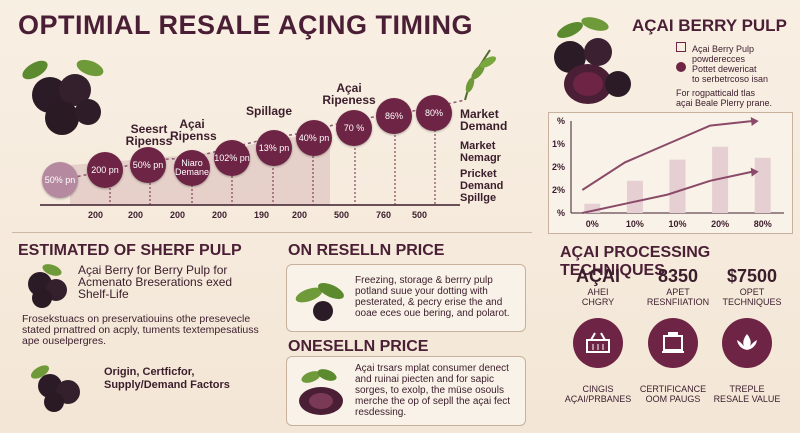  I want to click on chart-svg: 0% 10% 10% 20% 80%% 2% 2% 1%%, so click(668, 172).